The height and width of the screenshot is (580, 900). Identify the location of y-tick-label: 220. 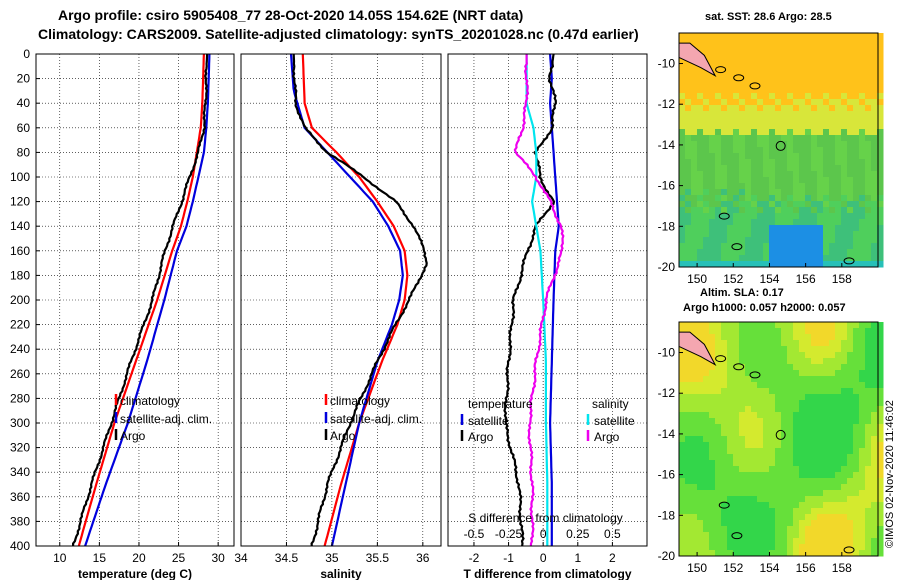
(20, 325).